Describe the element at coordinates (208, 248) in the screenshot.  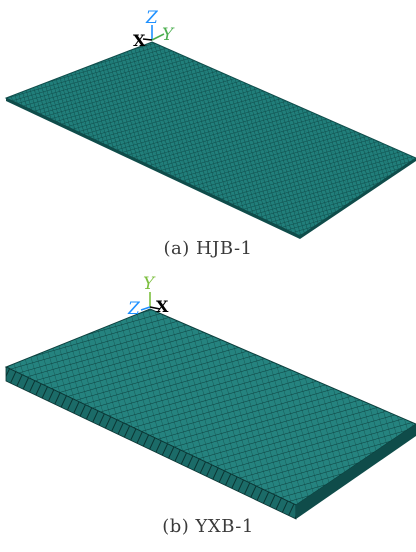
I see `caption-hjb-1: (a) HJB-1` at that location.